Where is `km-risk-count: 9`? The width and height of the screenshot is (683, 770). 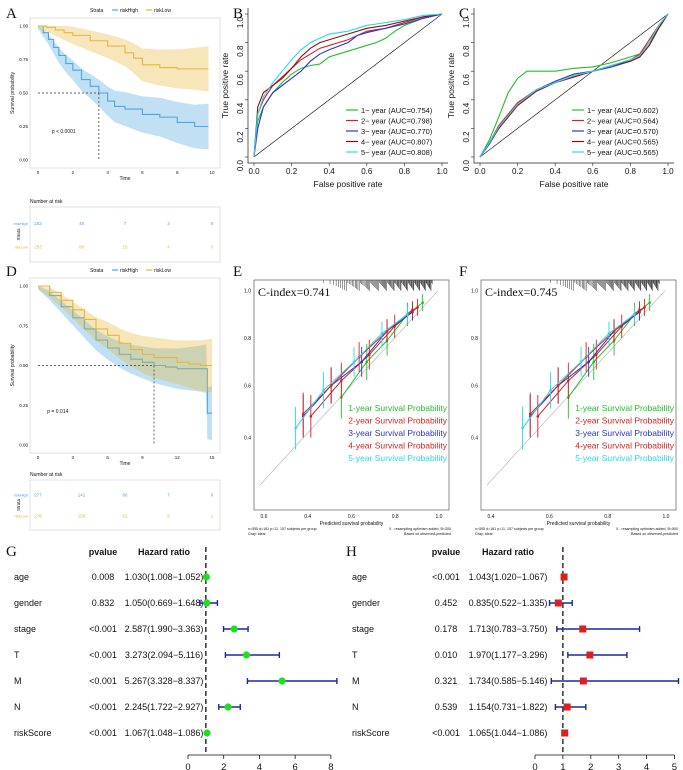 km-risk-count: 9 is located at coordinates (168, 516).